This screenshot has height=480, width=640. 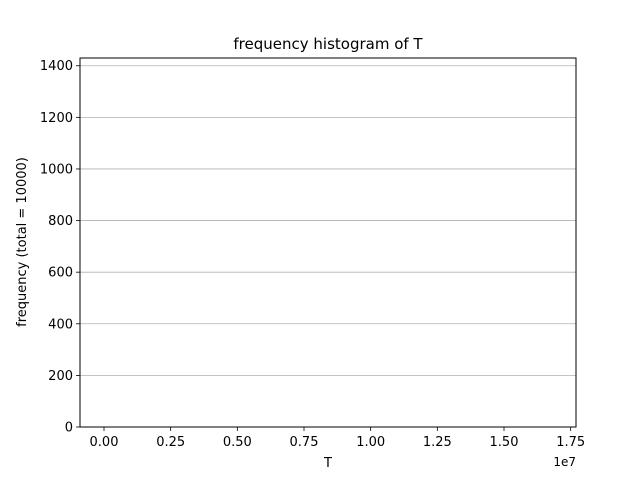 I want to click on x-axis-ticks: 0.00 0.25 0.50 0.75 1.00 1.25 1.50 1.75, so click(x=337, y=438).